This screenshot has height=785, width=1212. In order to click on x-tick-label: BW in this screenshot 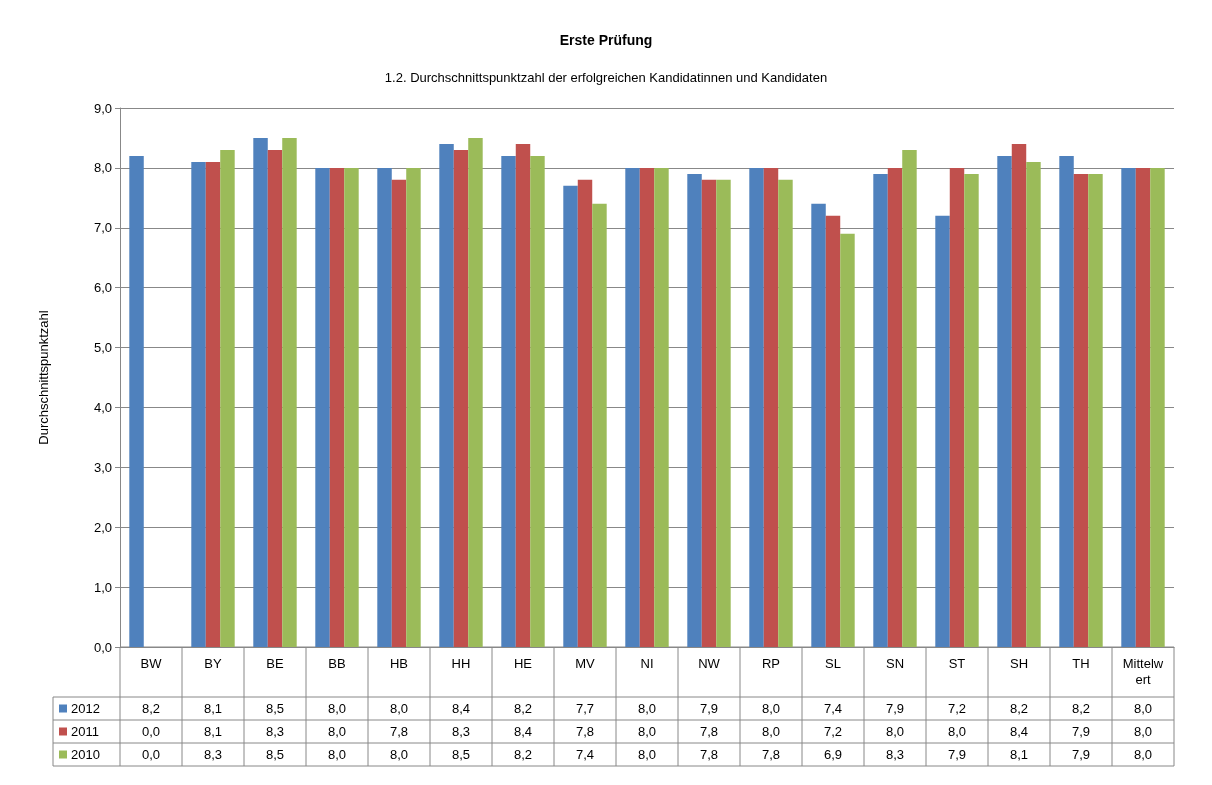, I will do `click(151, 663)`.